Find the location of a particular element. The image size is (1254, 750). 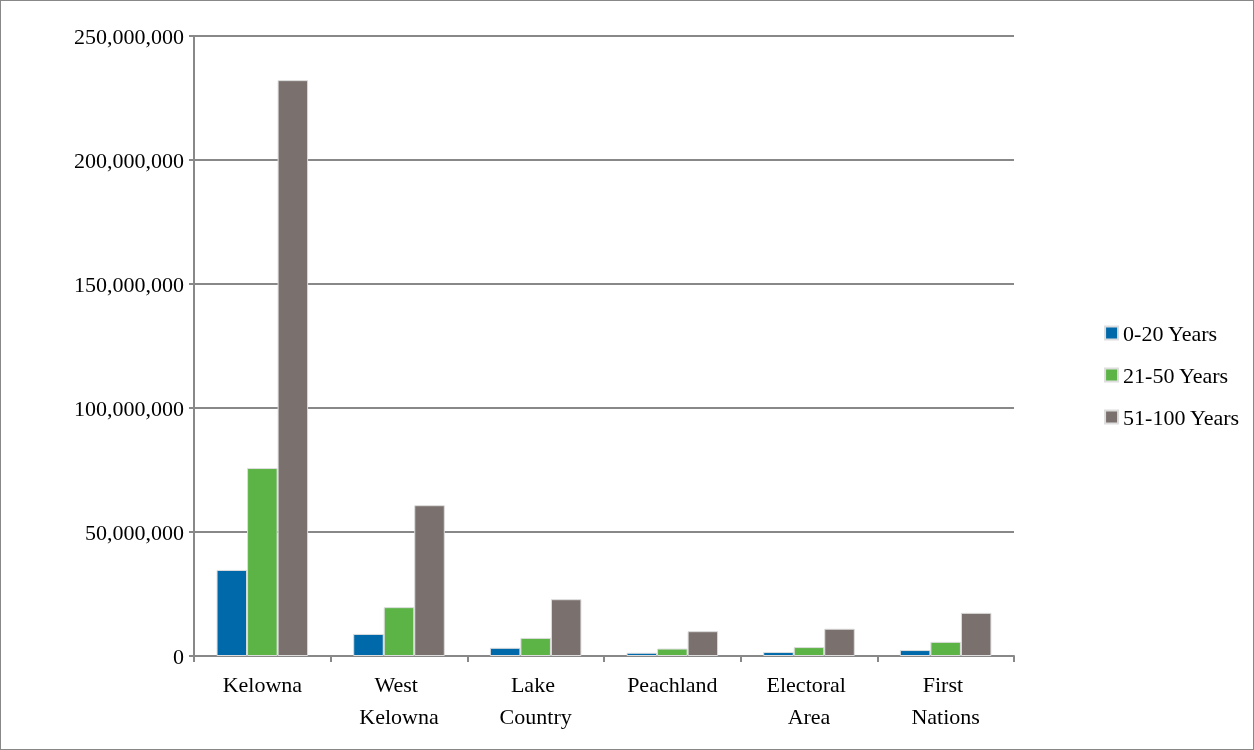

legend-label: 51-100 Years is located at coordinates (1181, 417).